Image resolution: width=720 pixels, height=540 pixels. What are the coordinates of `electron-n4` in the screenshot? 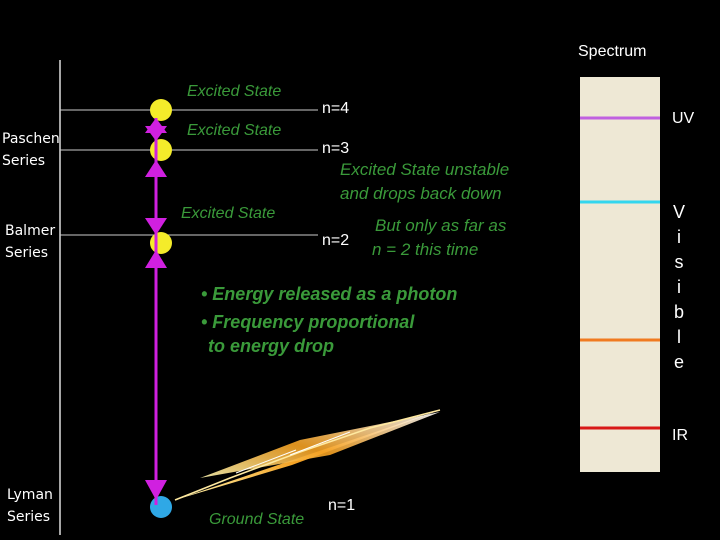 It's located at (161, 110).